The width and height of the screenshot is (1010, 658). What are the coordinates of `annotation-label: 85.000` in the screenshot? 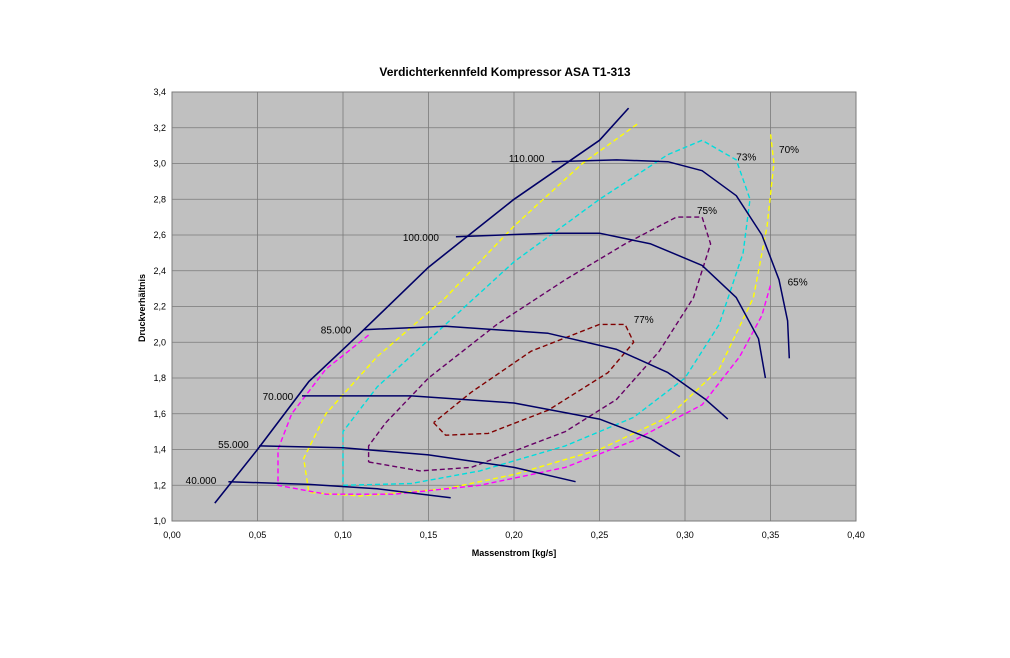 It's located at (336, 331).